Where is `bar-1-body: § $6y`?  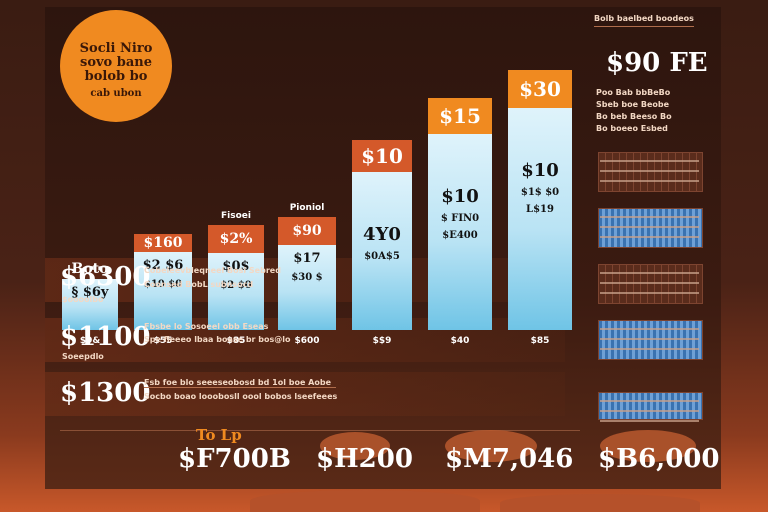 bar-1-body: § $6y is located at coordinates (90, 304).